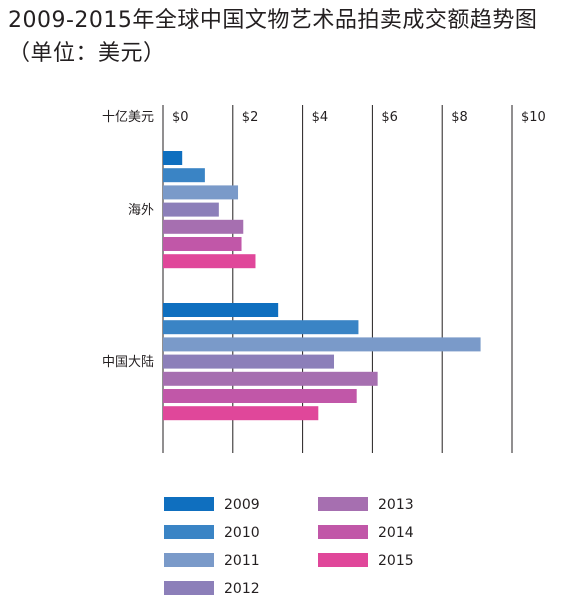 The image size is (587, 600). I want to click on x-tick-label: $6, so click(389, 117).